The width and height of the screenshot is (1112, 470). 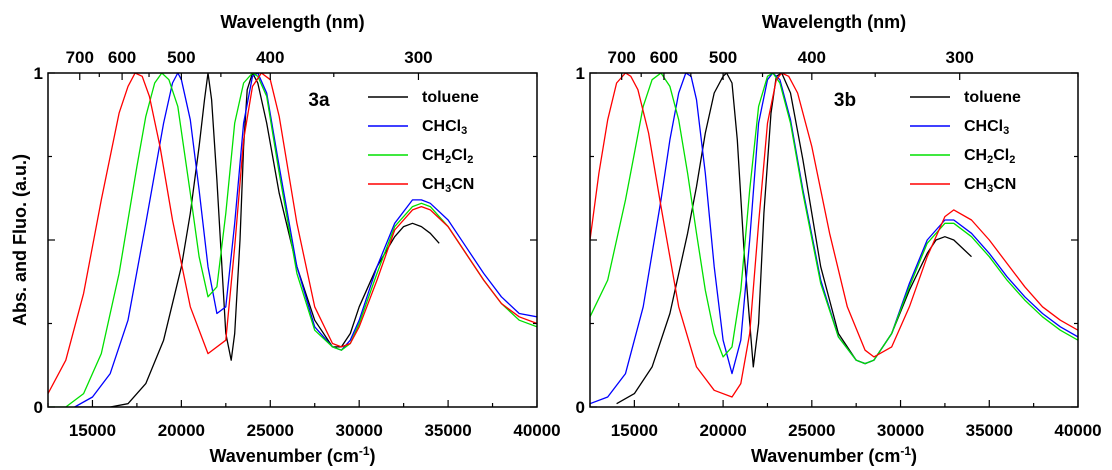 What do you see at coordinates (319, 100) in the screenshot?
I see `panel-label: 3a` at bounding box center [319, 100].